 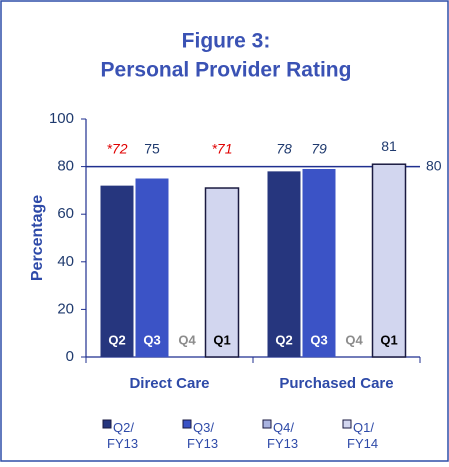 What do you see at coordinates (336, 383) in the screenshot?
I see `x-tick-label: Purchased Care` at bounding box center [336, 383].